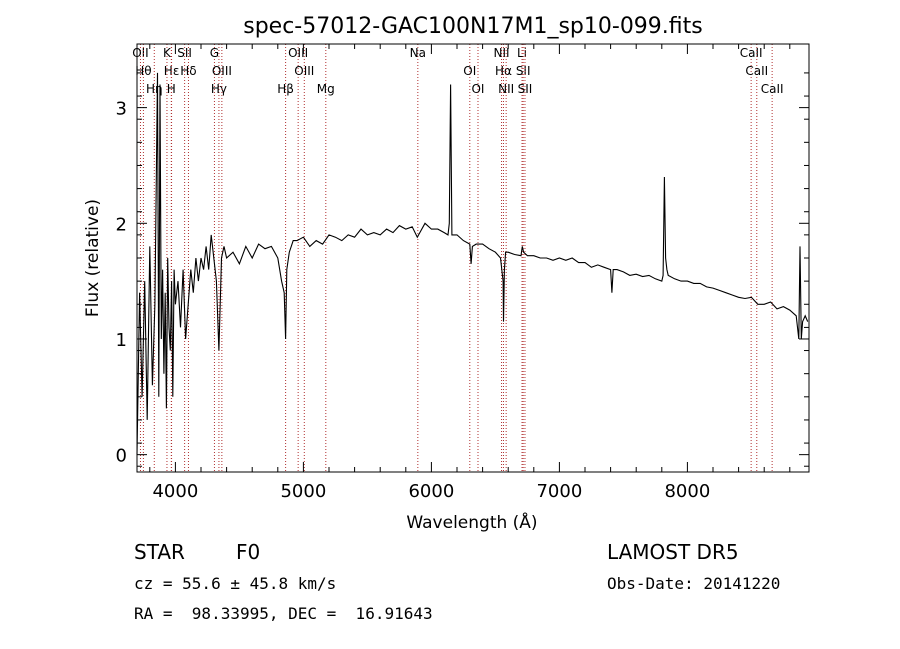  What do you see at coordinates (431, 491) in the screenshot?
I see `x-tick-label: 6000` at bounding box center [431, 491].